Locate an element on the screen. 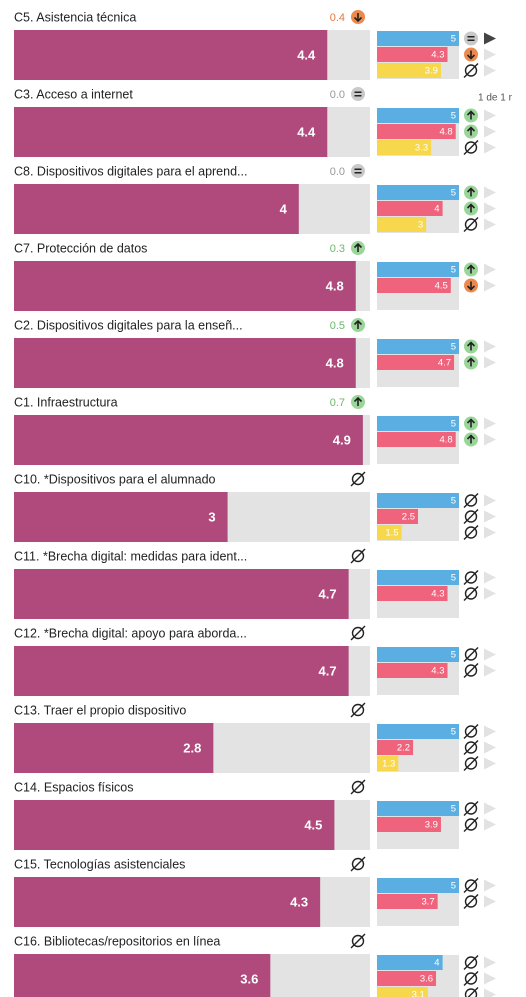 The width and height of the screenshot is (526, 997). row-label: C10. *Dispositivos para el alumnado is located at coordinates (115, 479).